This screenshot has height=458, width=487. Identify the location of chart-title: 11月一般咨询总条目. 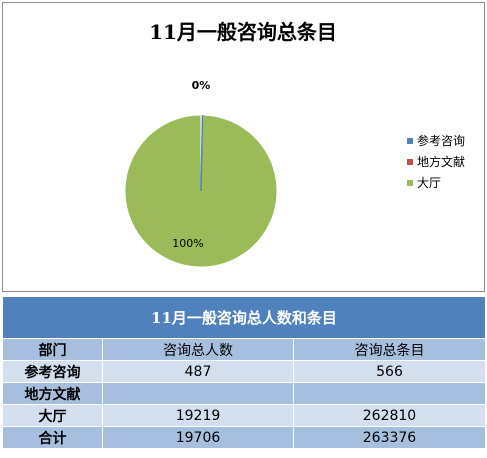
(243, 32).